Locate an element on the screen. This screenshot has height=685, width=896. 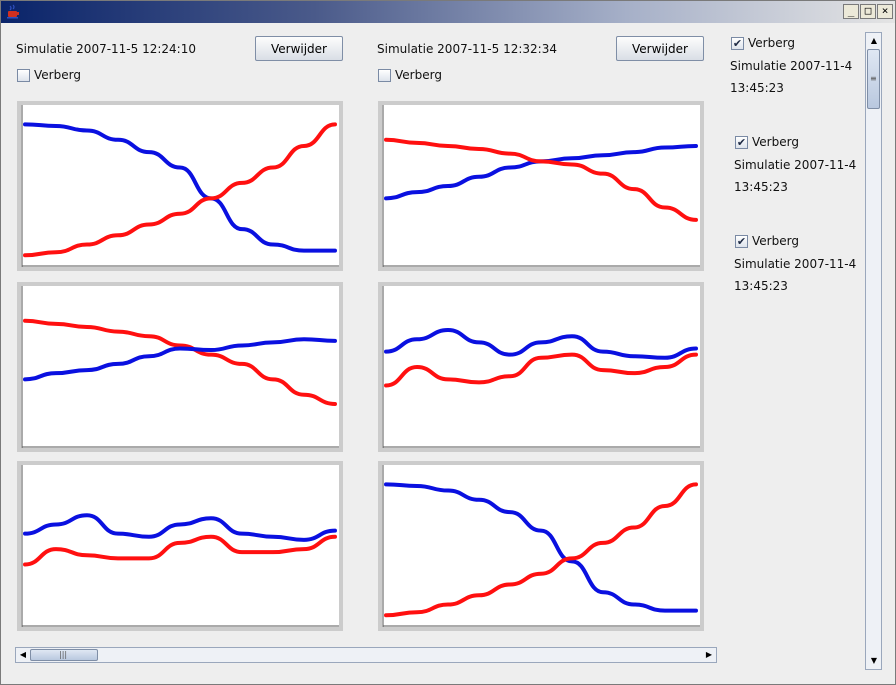
hide-checkbox-row-1: Verberg is located at coordinates (49, 75).